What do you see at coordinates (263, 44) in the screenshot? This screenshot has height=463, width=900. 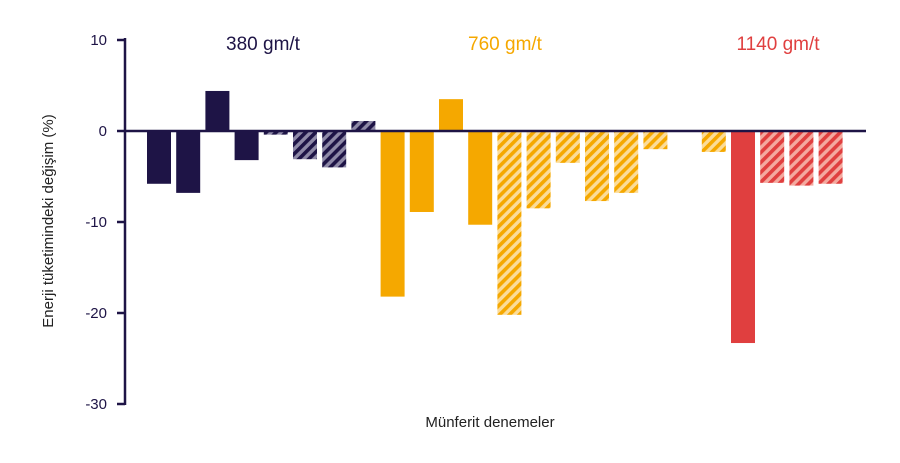 I see `group-label-380: 380 gm/t` at bounding box center [263, 44].